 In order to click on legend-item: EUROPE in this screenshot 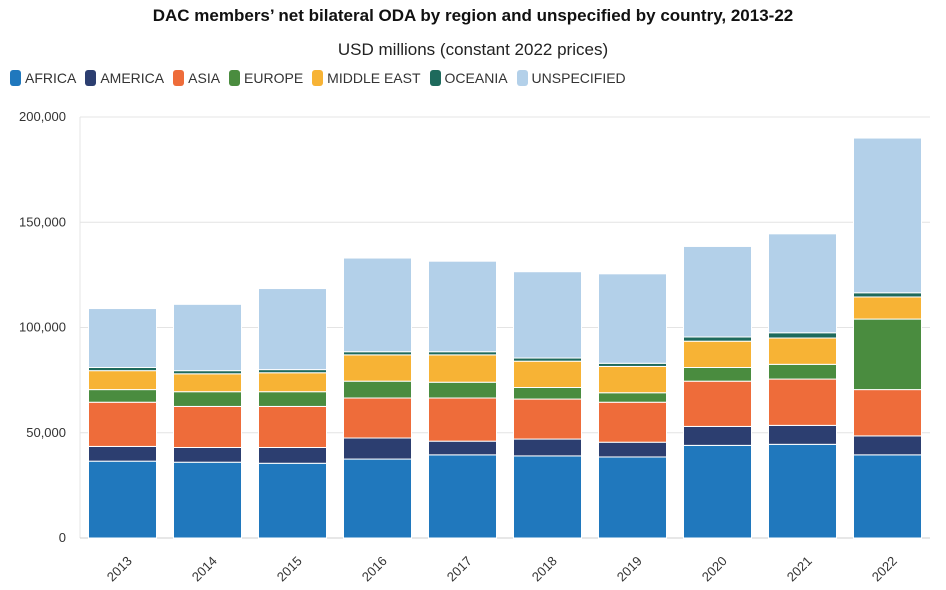, I will do `click(266, 78)`.